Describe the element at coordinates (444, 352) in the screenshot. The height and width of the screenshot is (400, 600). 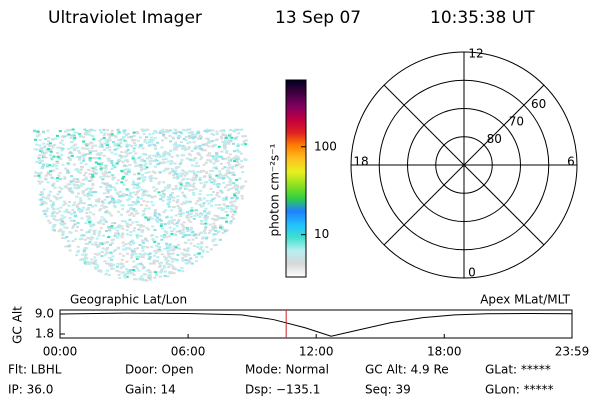
I see `alt-x-tick-label: 18:00` at that location.